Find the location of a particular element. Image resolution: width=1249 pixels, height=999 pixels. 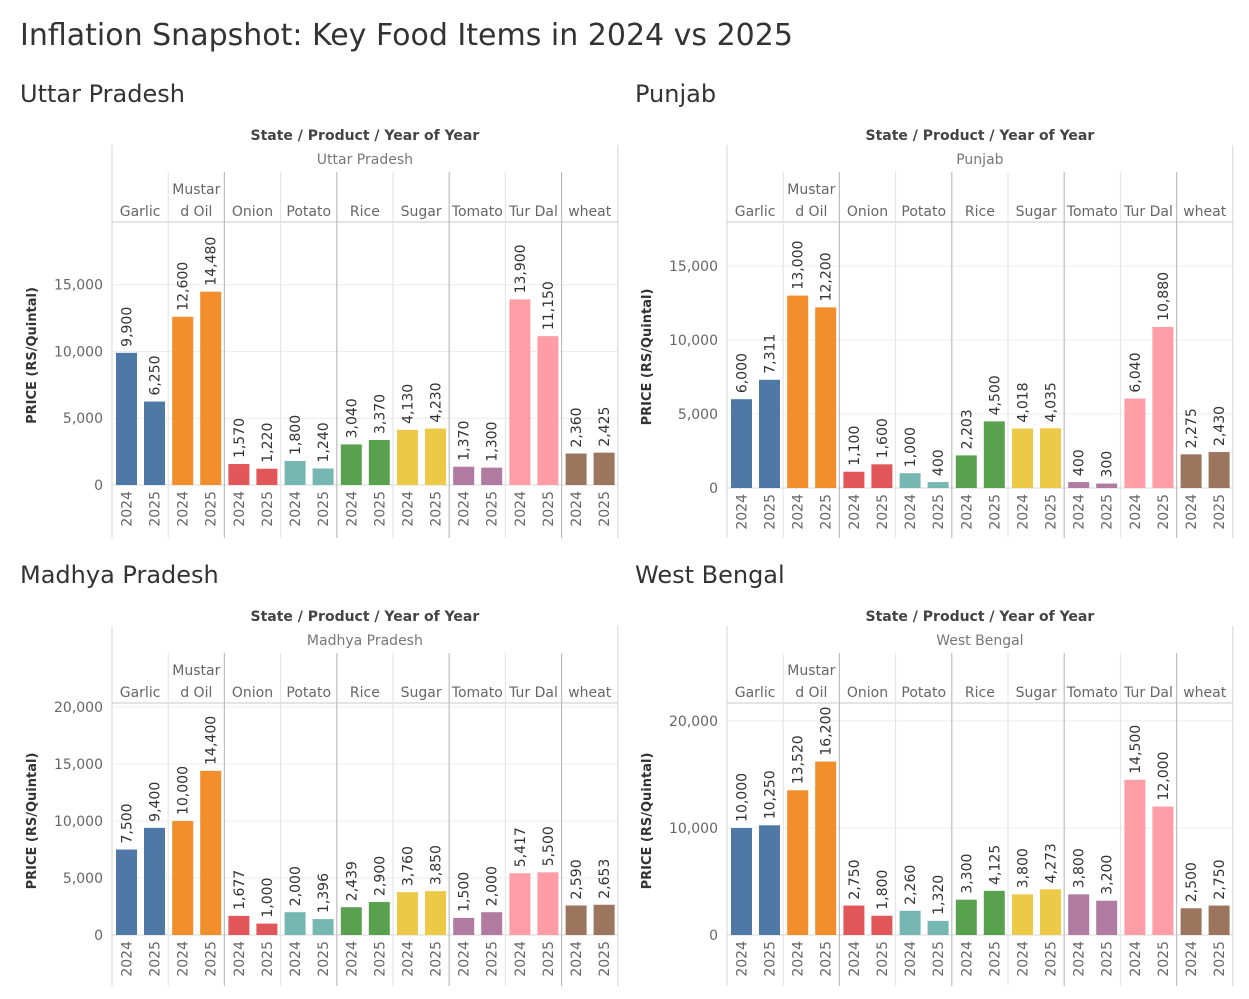

data-label: 1,677 is located at coordinates (240, 890).